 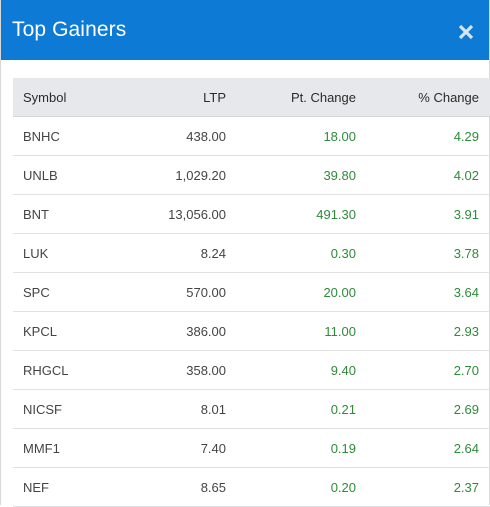 What do you see at coordinates (170, 97) in the screenshot?
I see `column-header-ltp: LTP` at bounding box center [170, 97].